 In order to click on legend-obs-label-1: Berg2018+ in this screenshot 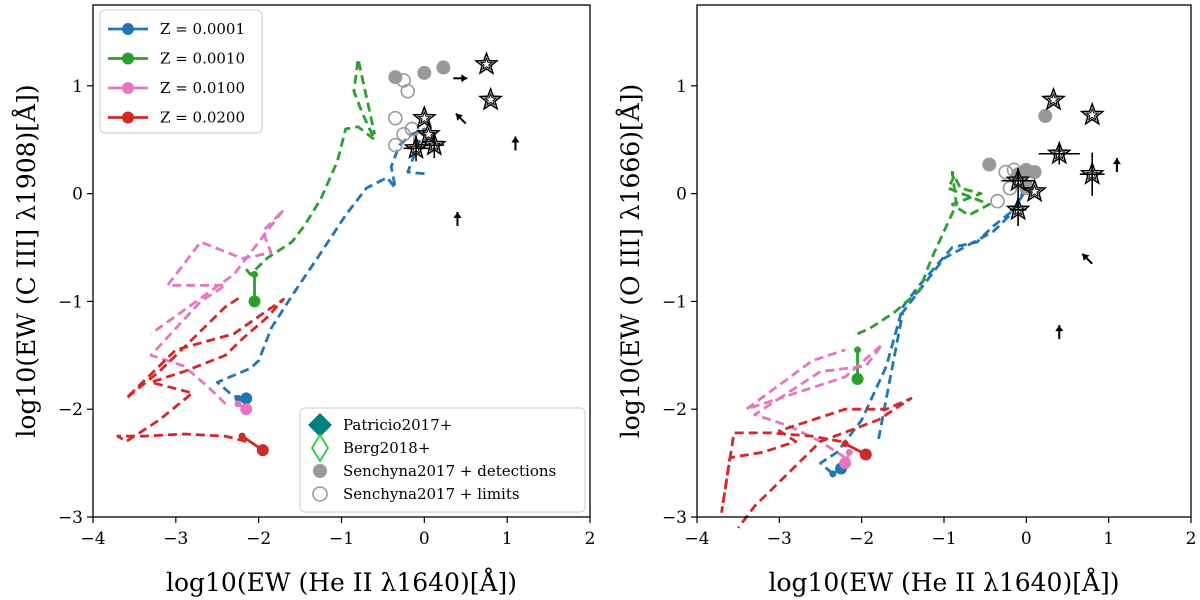, I will do `click(386, 448)`.